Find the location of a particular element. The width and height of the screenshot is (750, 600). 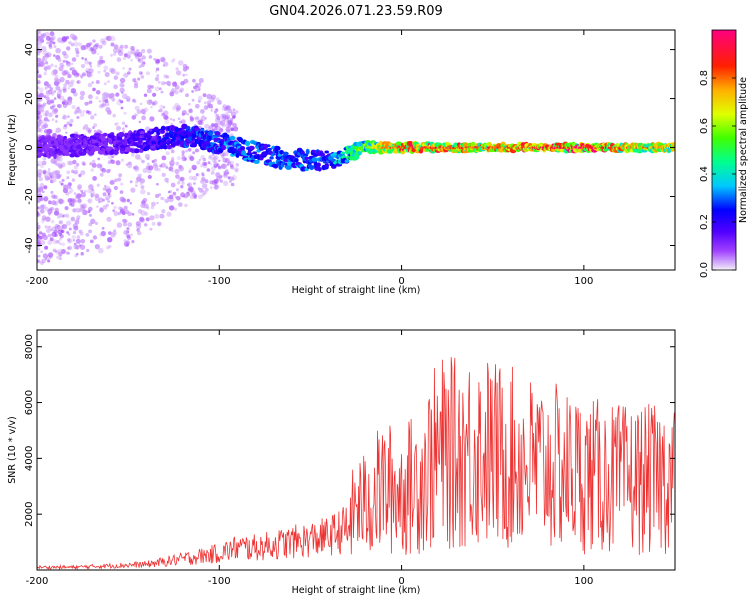

x-tick-label: 100 is located at coordinates (583, 281).